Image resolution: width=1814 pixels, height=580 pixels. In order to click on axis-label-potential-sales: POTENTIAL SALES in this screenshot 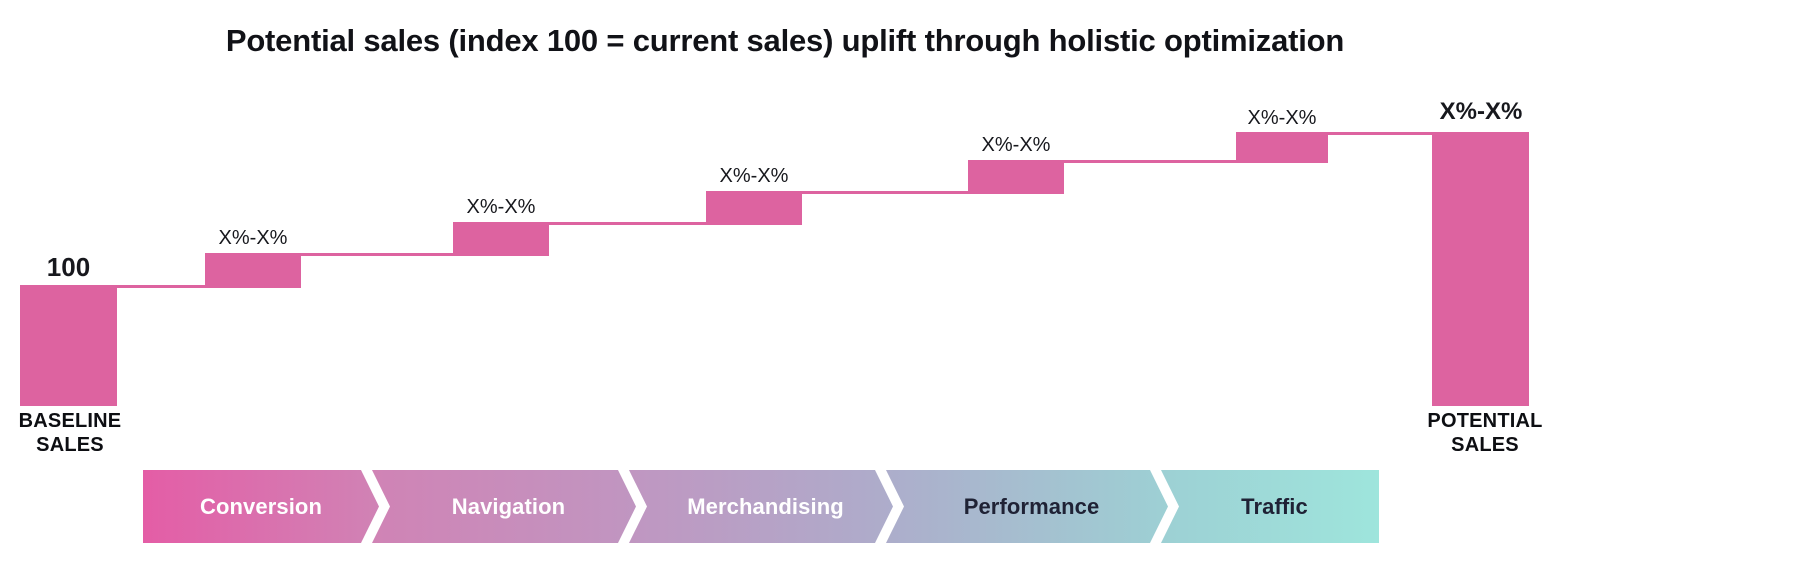, I will do `click(1485, 433)`.